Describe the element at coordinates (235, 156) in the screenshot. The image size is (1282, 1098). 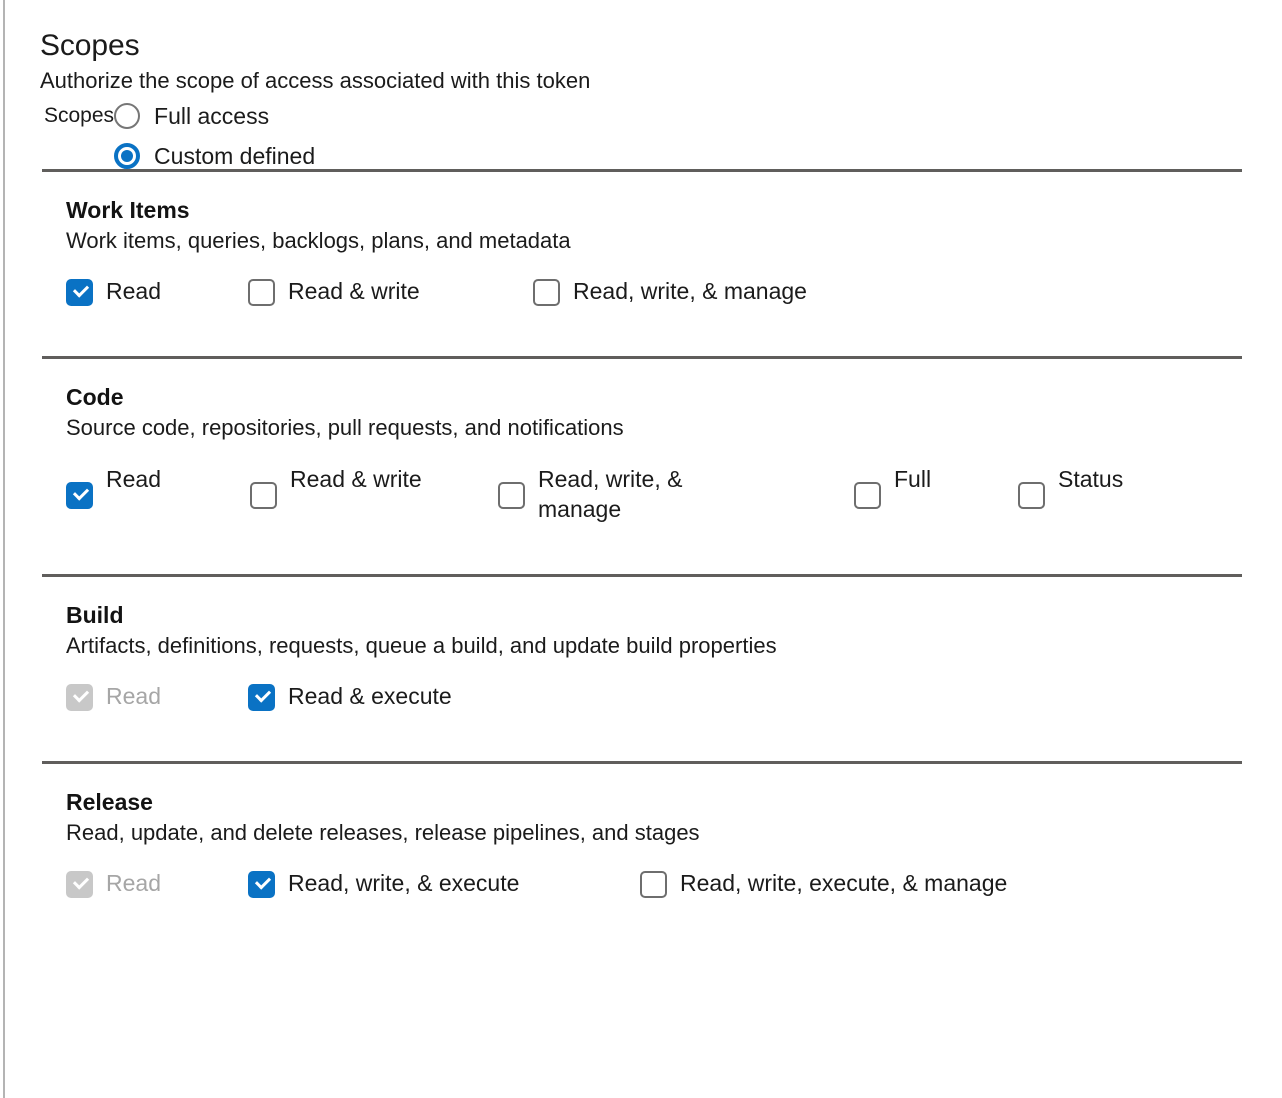
I see `radio-option-label: Custom defined` at that location.